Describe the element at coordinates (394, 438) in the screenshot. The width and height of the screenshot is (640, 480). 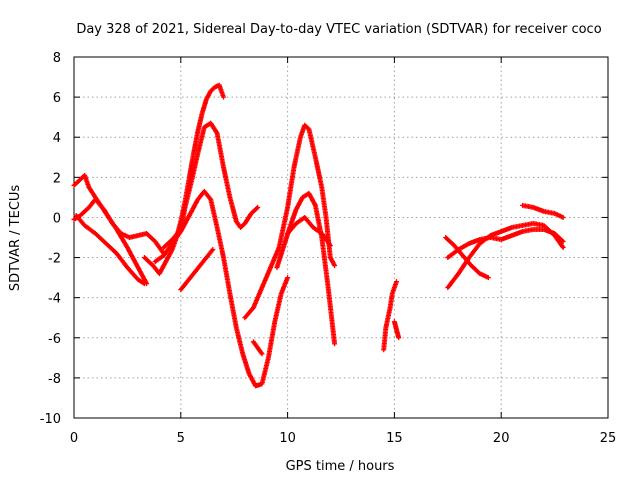
I see `x-tick-label: 15` at that location.